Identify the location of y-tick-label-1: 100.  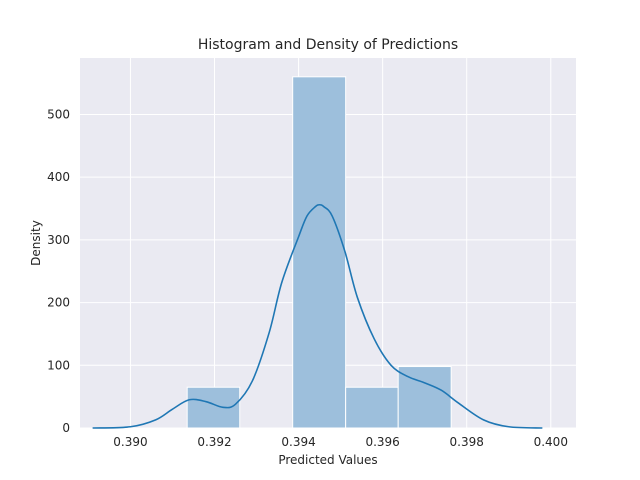
(58, 365).